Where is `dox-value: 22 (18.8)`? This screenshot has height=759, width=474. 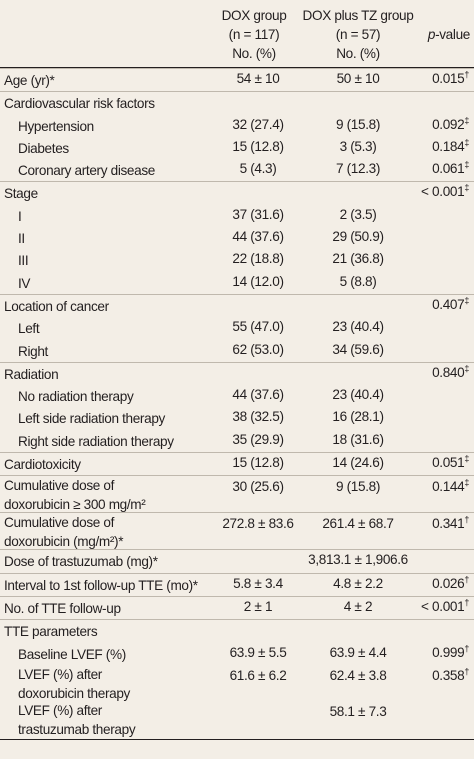 dox-value: 22 (18.8) is located at coordinates (258, 259).